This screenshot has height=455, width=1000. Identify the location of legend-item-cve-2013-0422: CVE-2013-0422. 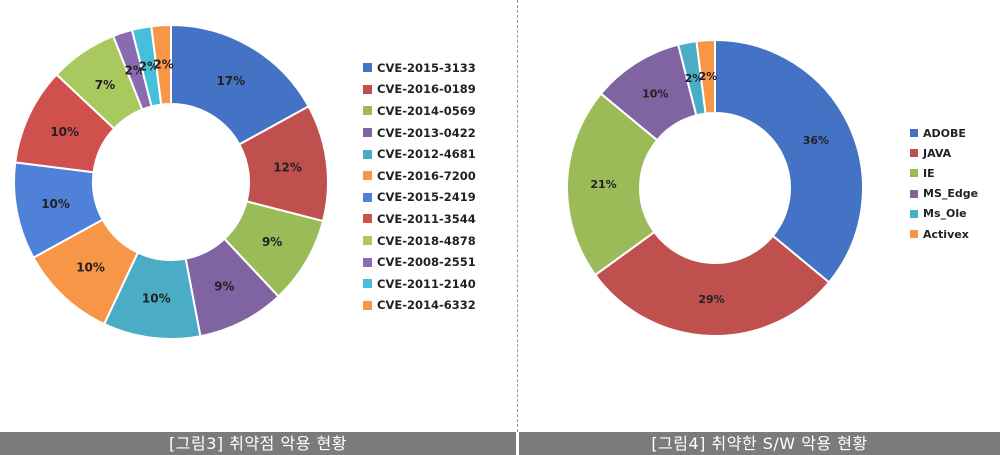
(419, 133).